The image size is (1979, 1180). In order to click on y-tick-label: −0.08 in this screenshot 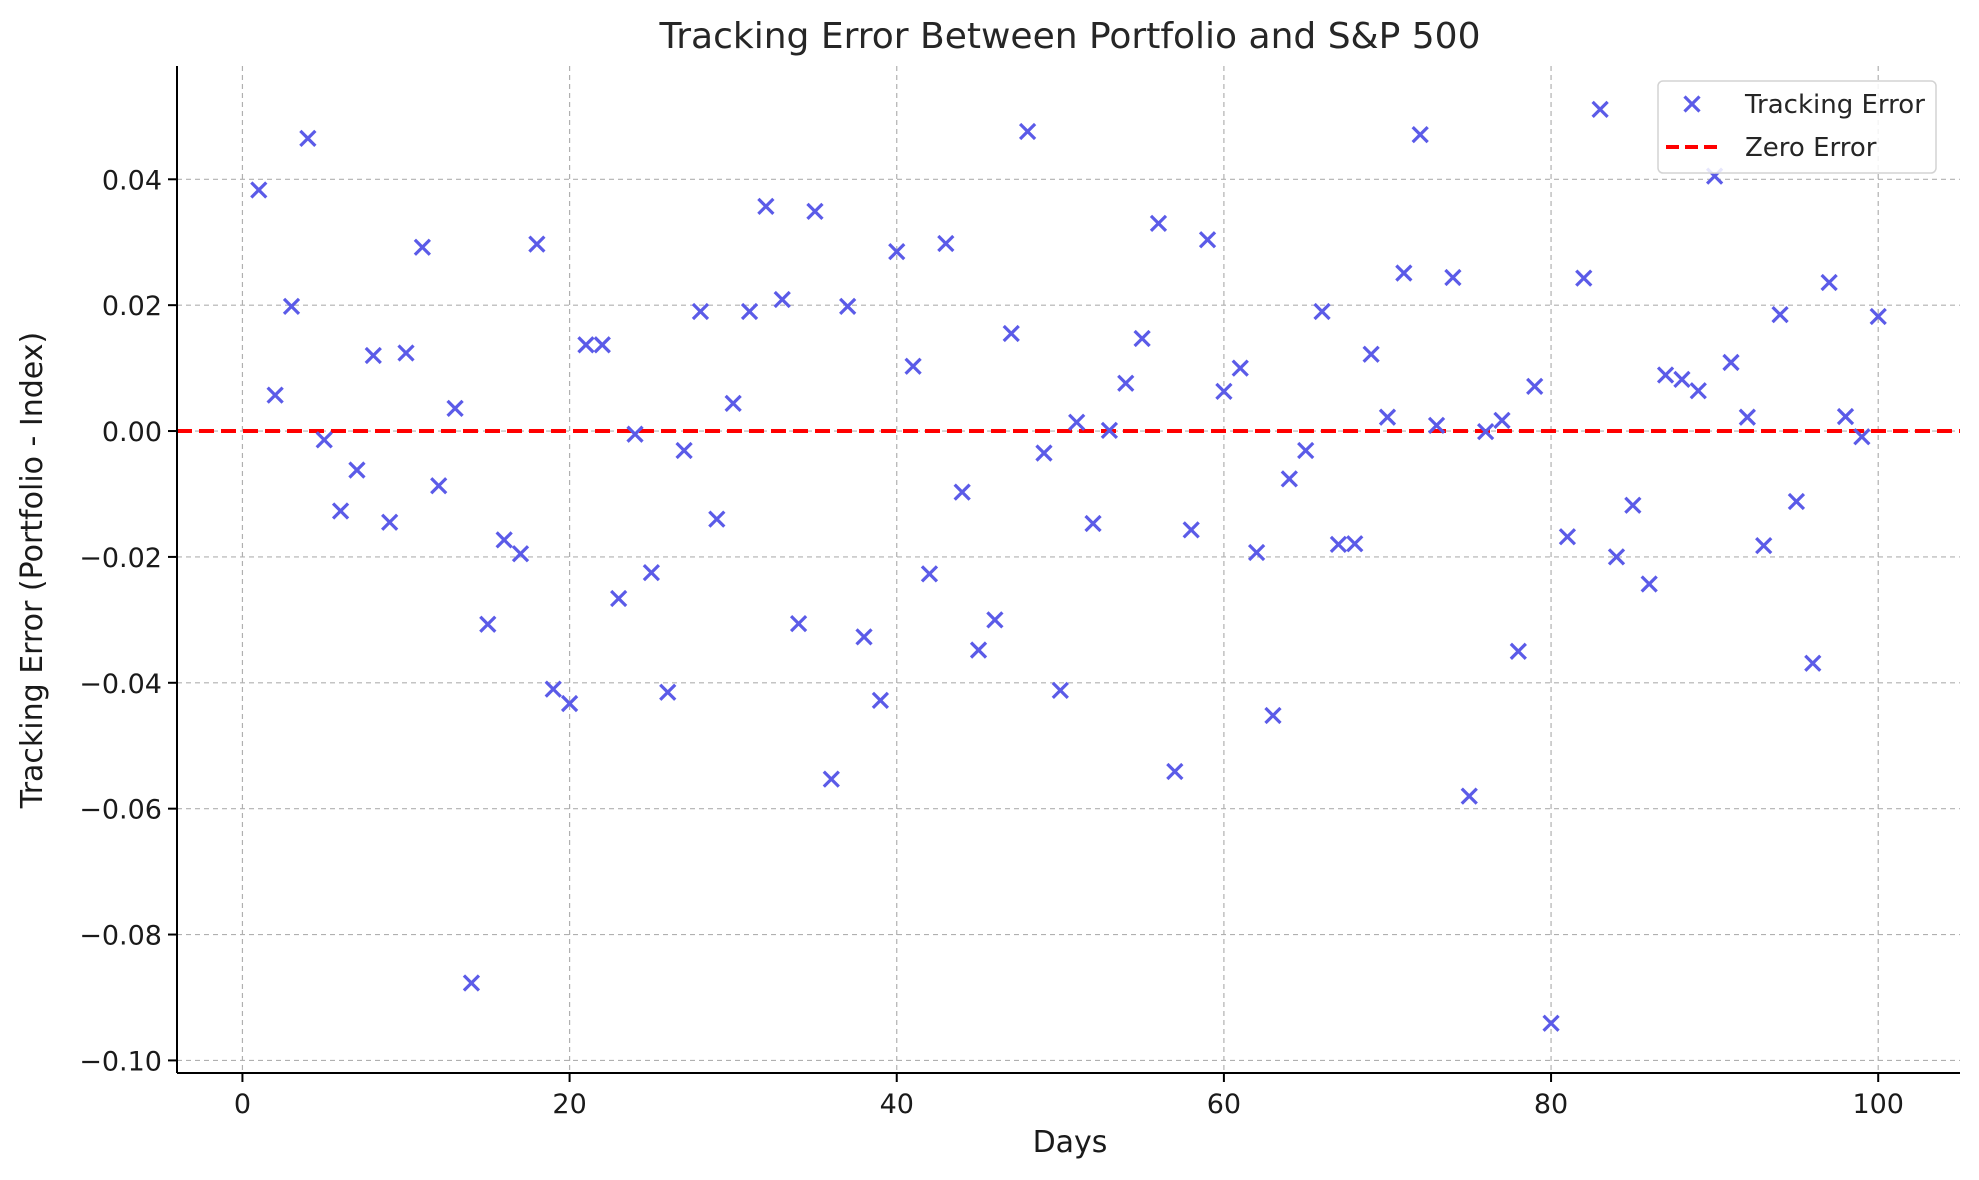, I will do `click(120, 936)`.